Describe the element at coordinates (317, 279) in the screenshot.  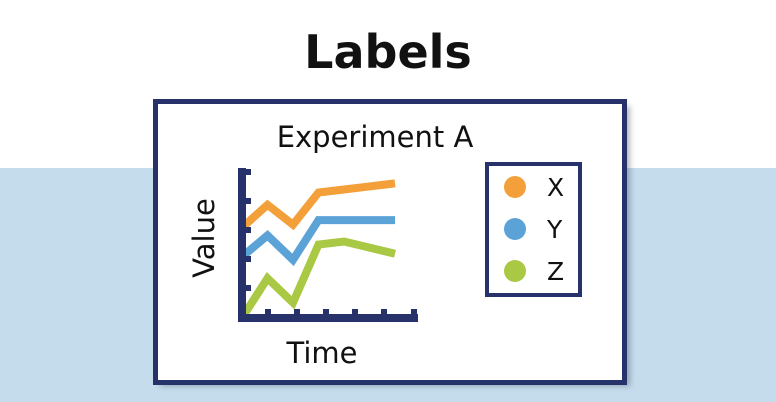
I see `series-line-z` at that location.